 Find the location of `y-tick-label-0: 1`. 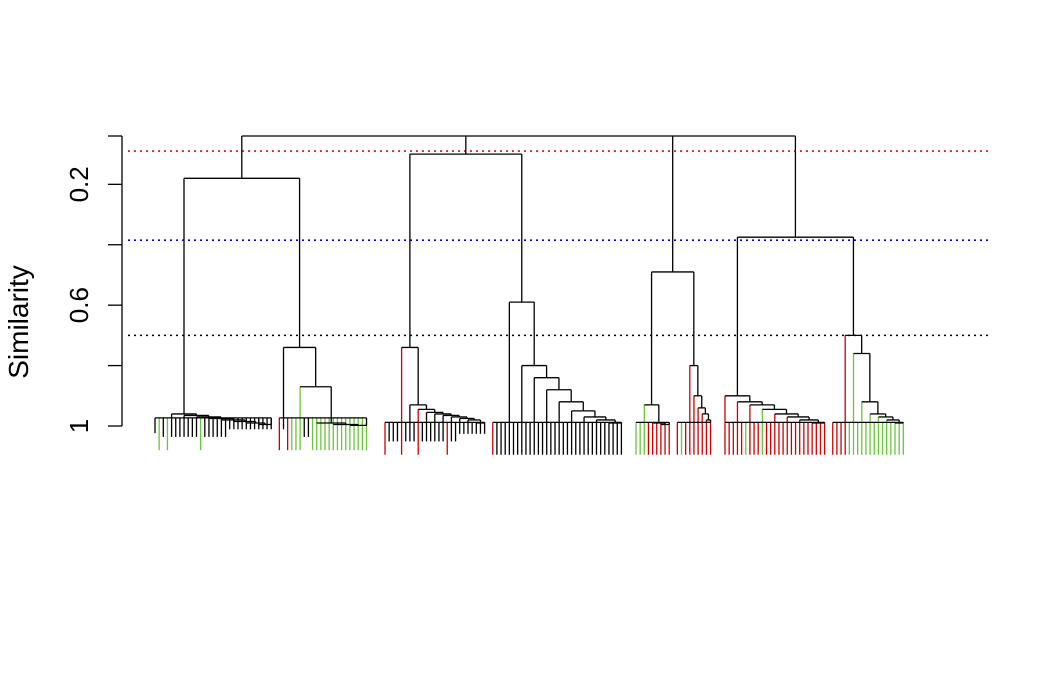

y-tick-label-0: 1 is located at coordinates (79, 426).